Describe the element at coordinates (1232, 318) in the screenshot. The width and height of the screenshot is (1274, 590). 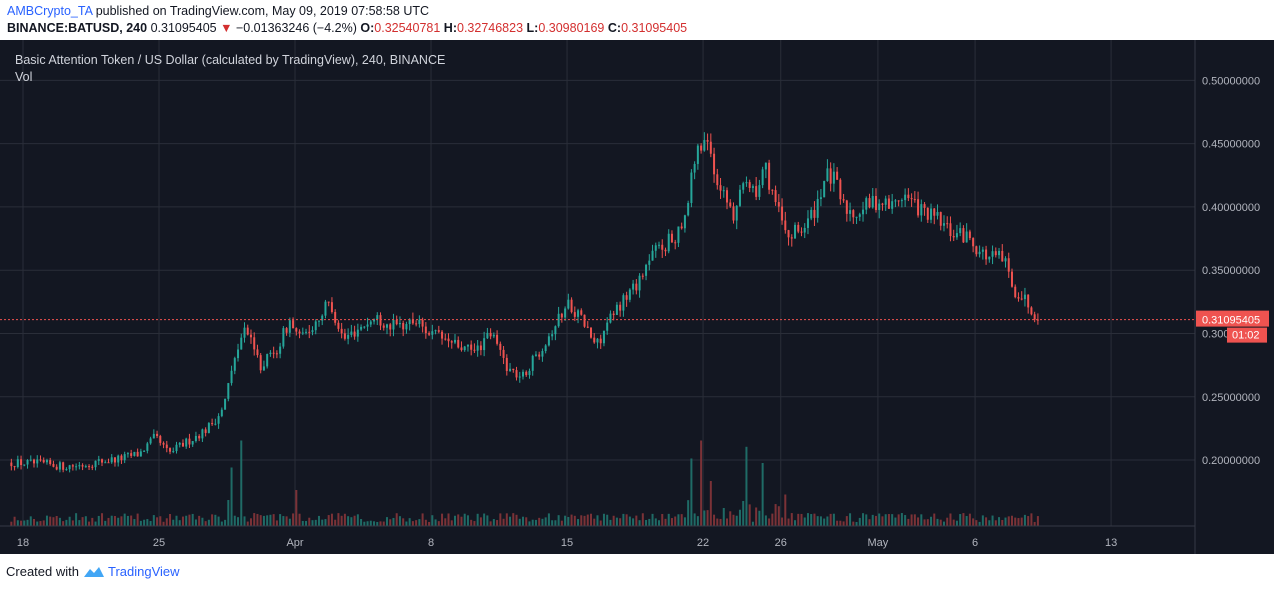
I see `last-price-box` at that location.